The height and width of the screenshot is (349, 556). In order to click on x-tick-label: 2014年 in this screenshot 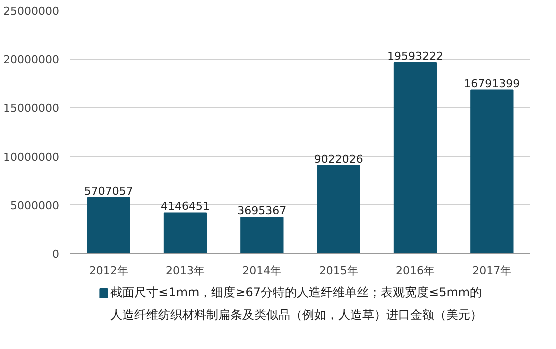, I will do `click(262, 271)`.